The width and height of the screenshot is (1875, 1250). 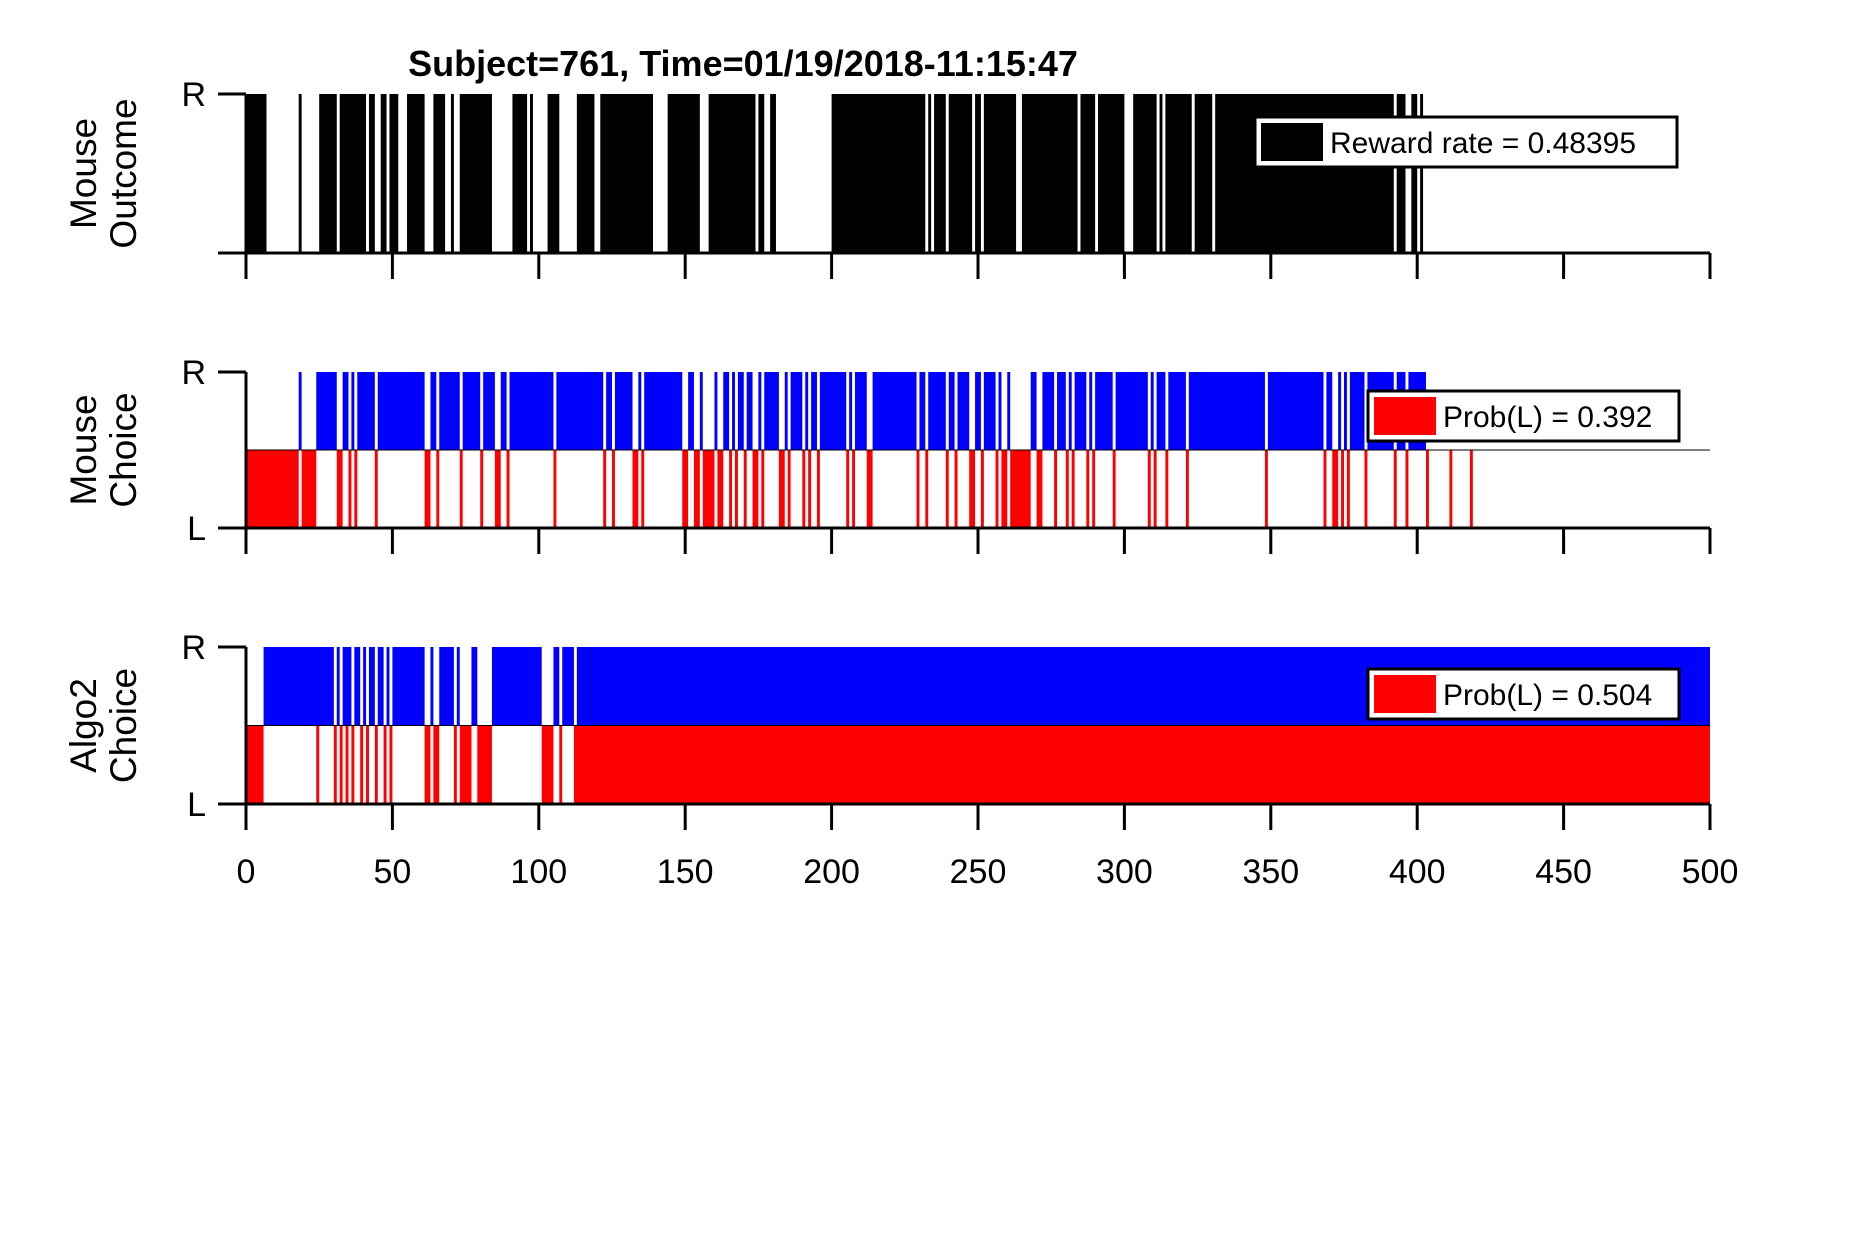 I want to click on y-axis-label: MouseChoice, so click(x=103, y=449).